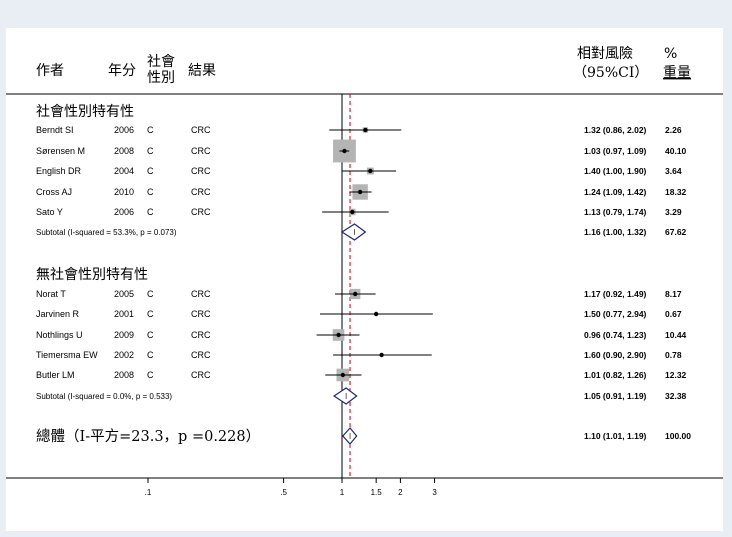 Image resolution: width=732 pixels, height=537 pixels. I want to click on g0-study-2-outcome: CRC, so click(201, 171).